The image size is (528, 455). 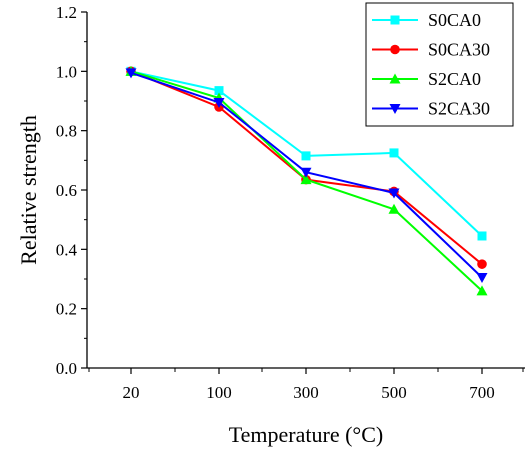 I want to click on y-tick-label: 0.6, so click(x=66, y=190).